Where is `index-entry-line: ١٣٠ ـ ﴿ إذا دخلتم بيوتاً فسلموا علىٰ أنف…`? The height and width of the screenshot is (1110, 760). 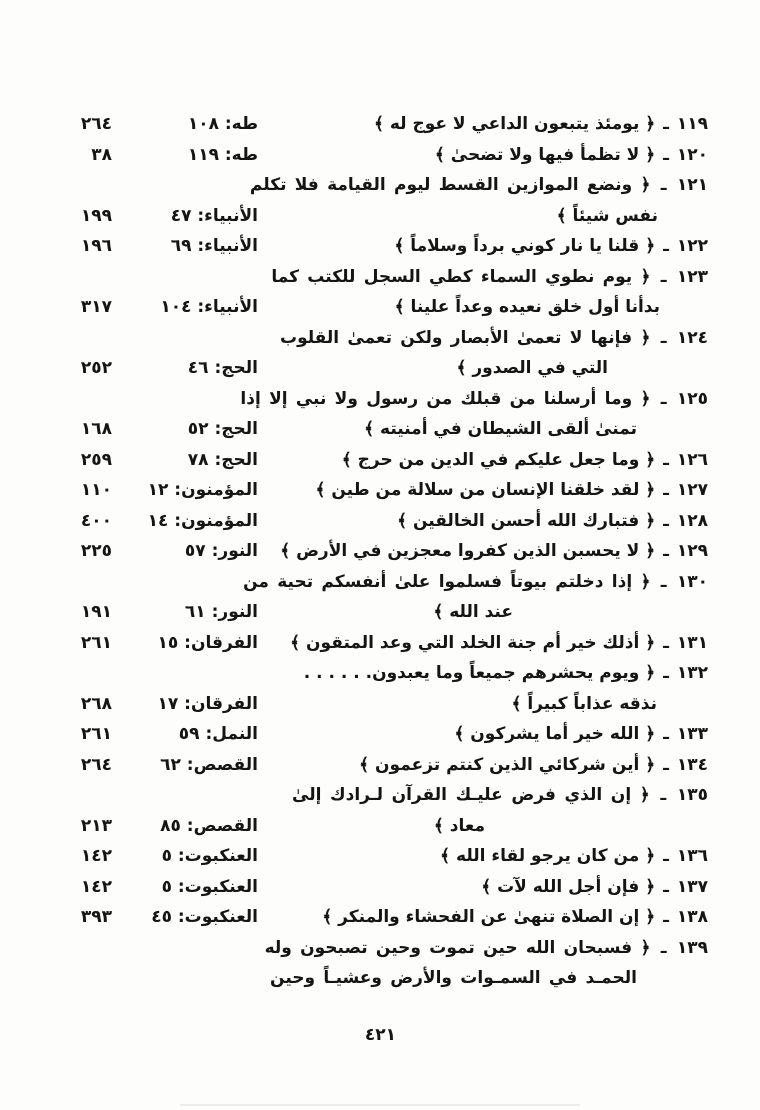
index-entry-line: ١٣٠ ـ ﴿ إذا دخلتم بيوتاً فسلموا علىٰ أنف… is located at coordinates (380, 582).